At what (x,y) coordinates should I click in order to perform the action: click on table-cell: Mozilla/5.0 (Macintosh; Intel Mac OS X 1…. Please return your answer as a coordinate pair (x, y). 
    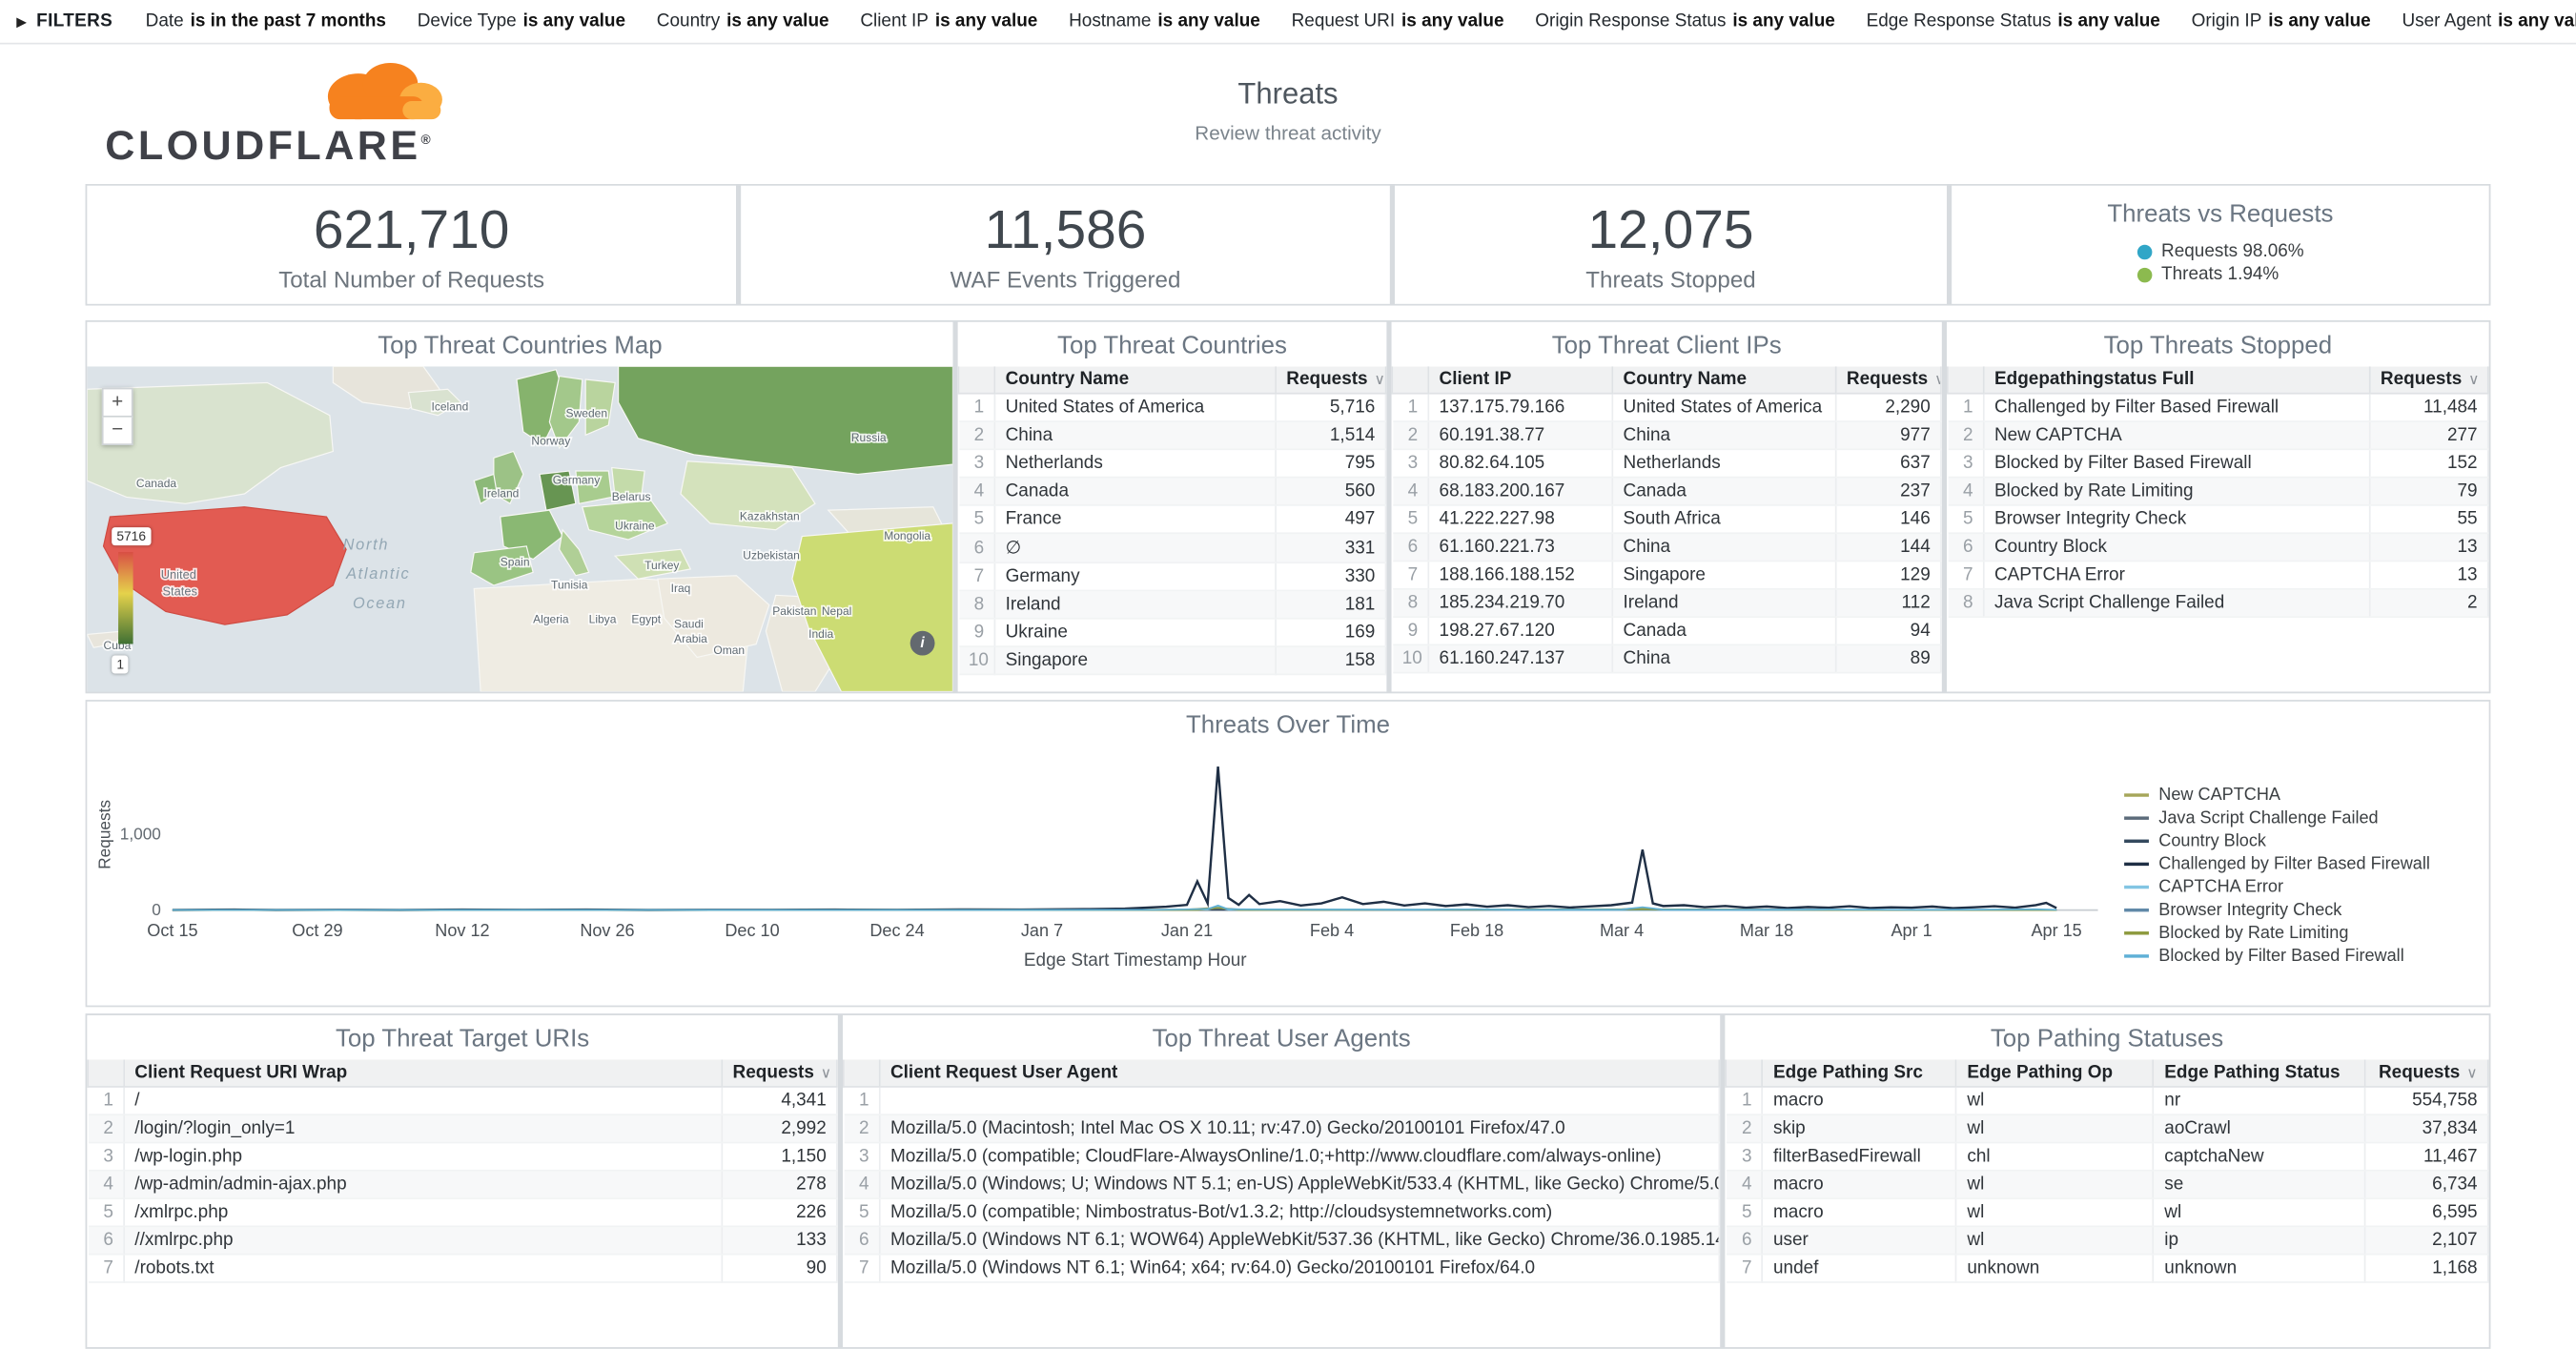
    Looking at the image, I should click on (1300, 1128).